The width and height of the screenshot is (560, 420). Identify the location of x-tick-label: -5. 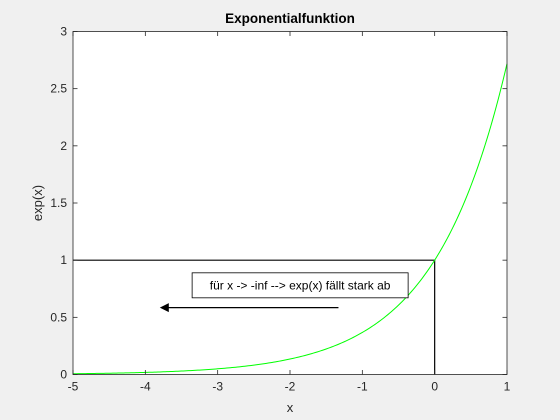
(73, 387).